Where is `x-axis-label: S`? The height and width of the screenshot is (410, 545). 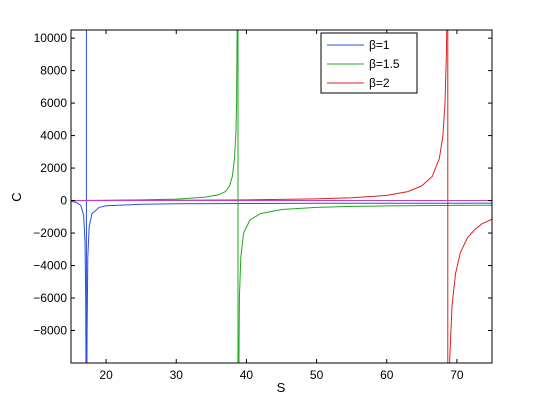 x-axis-label: S is located at coordinates (281, 387).